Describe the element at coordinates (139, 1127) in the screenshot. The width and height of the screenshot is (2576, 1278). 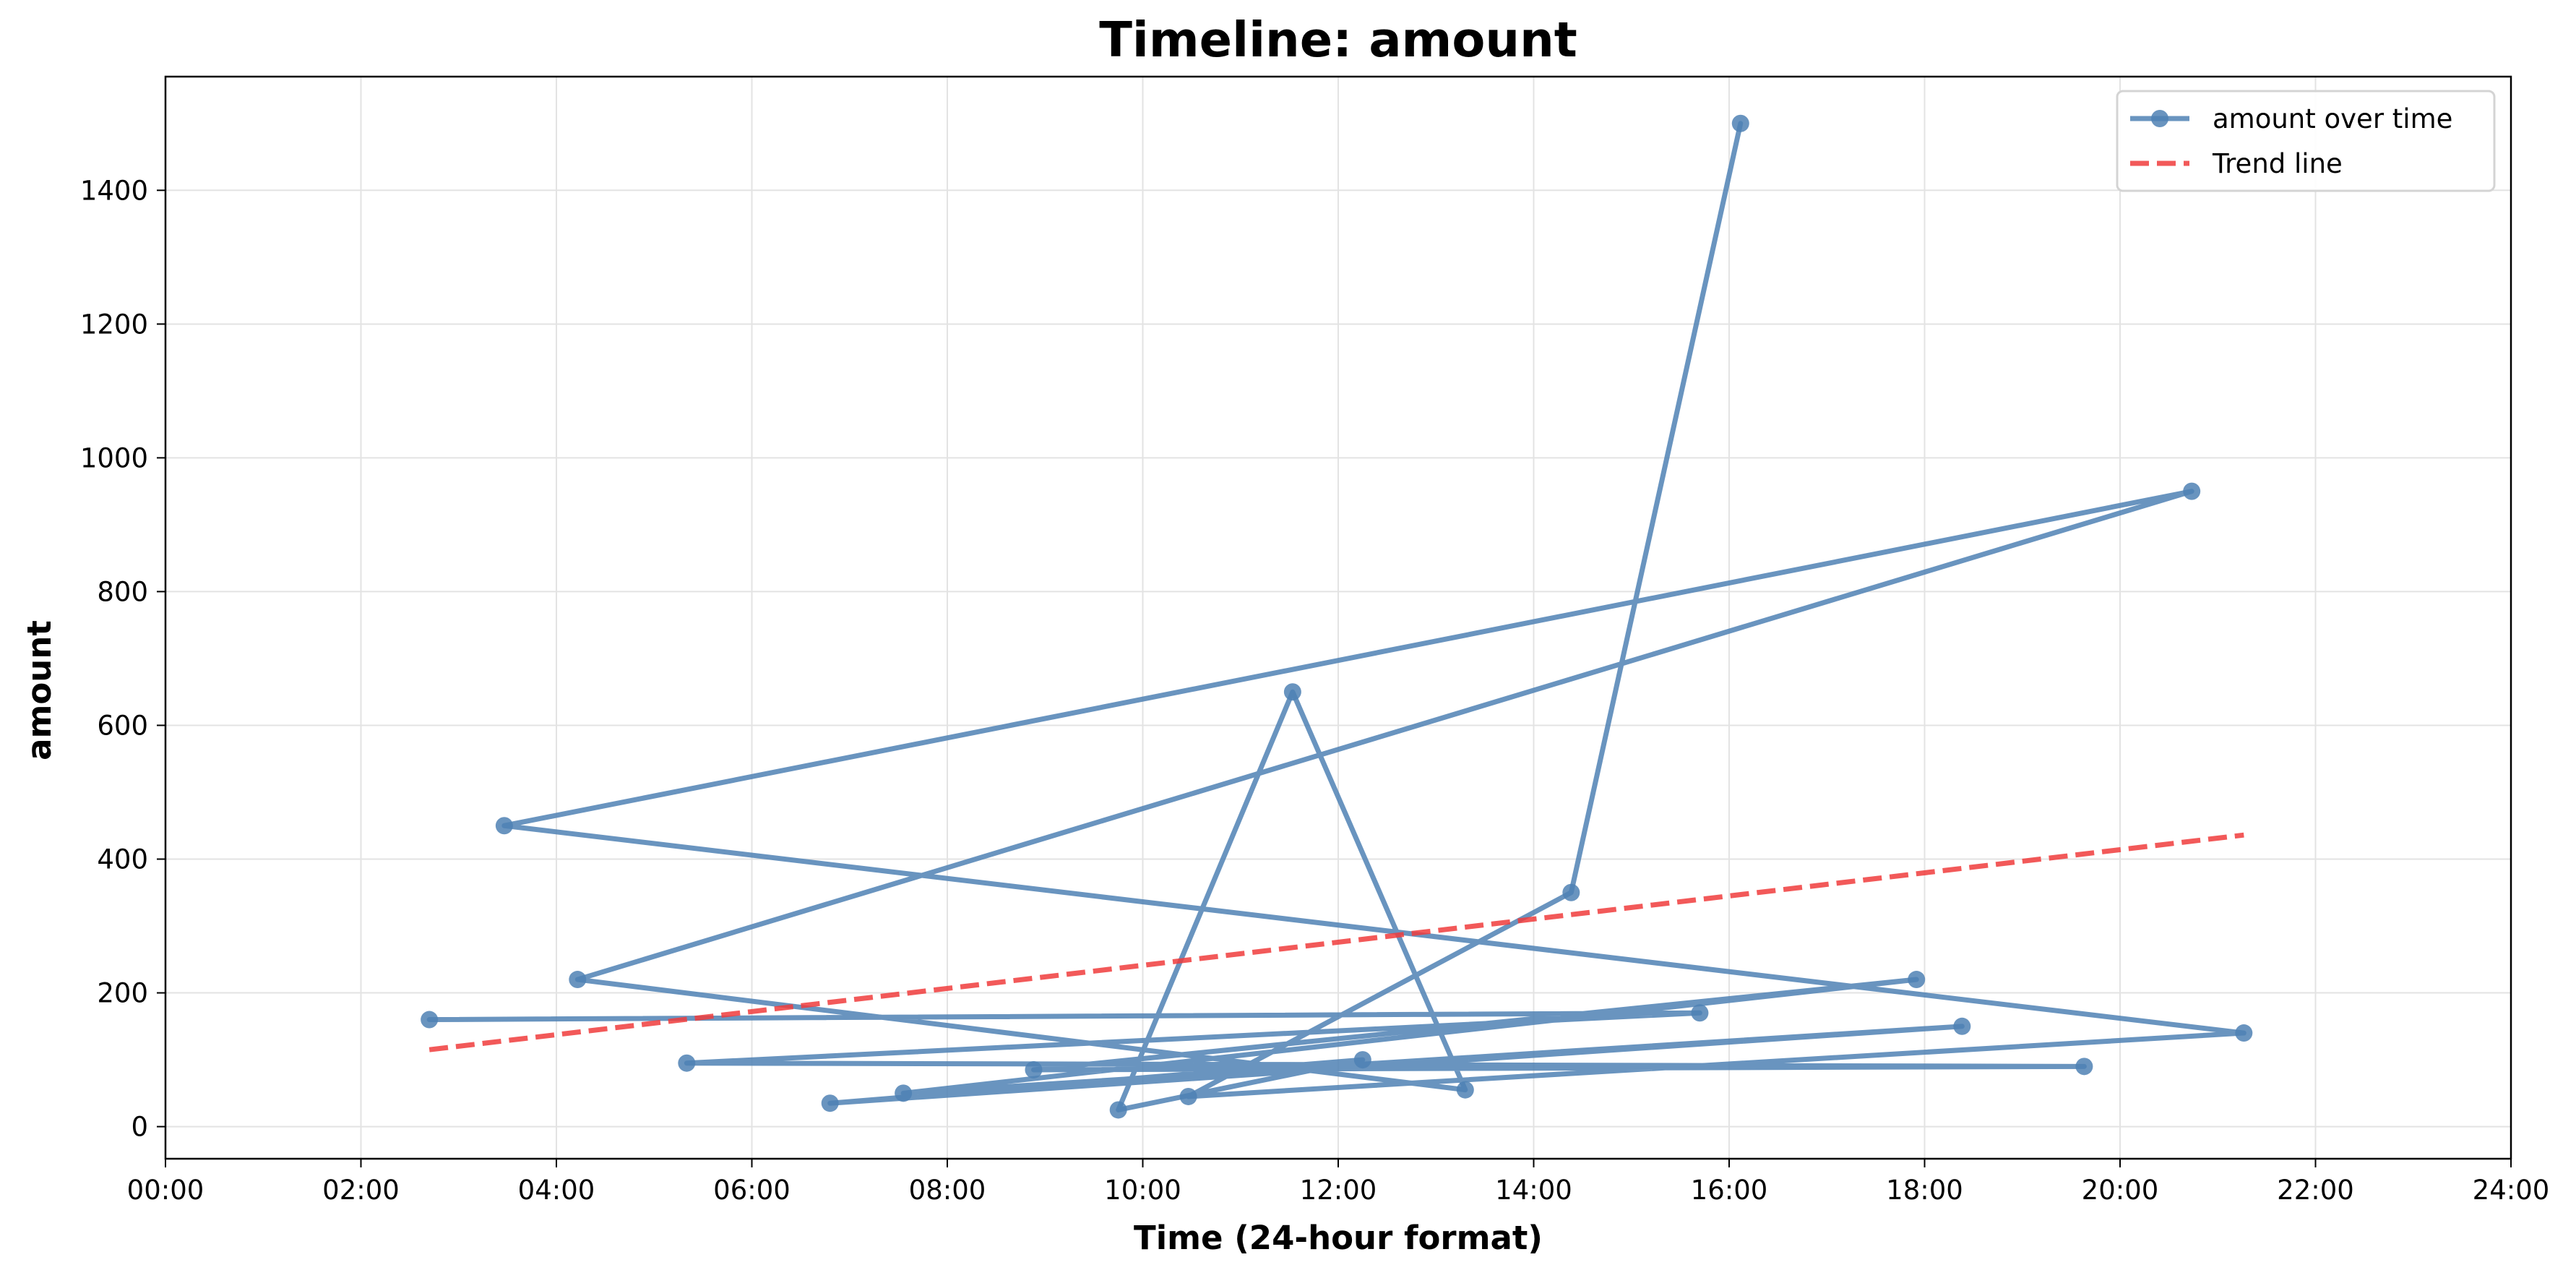
I see `y-tick-label: 0` at that location.